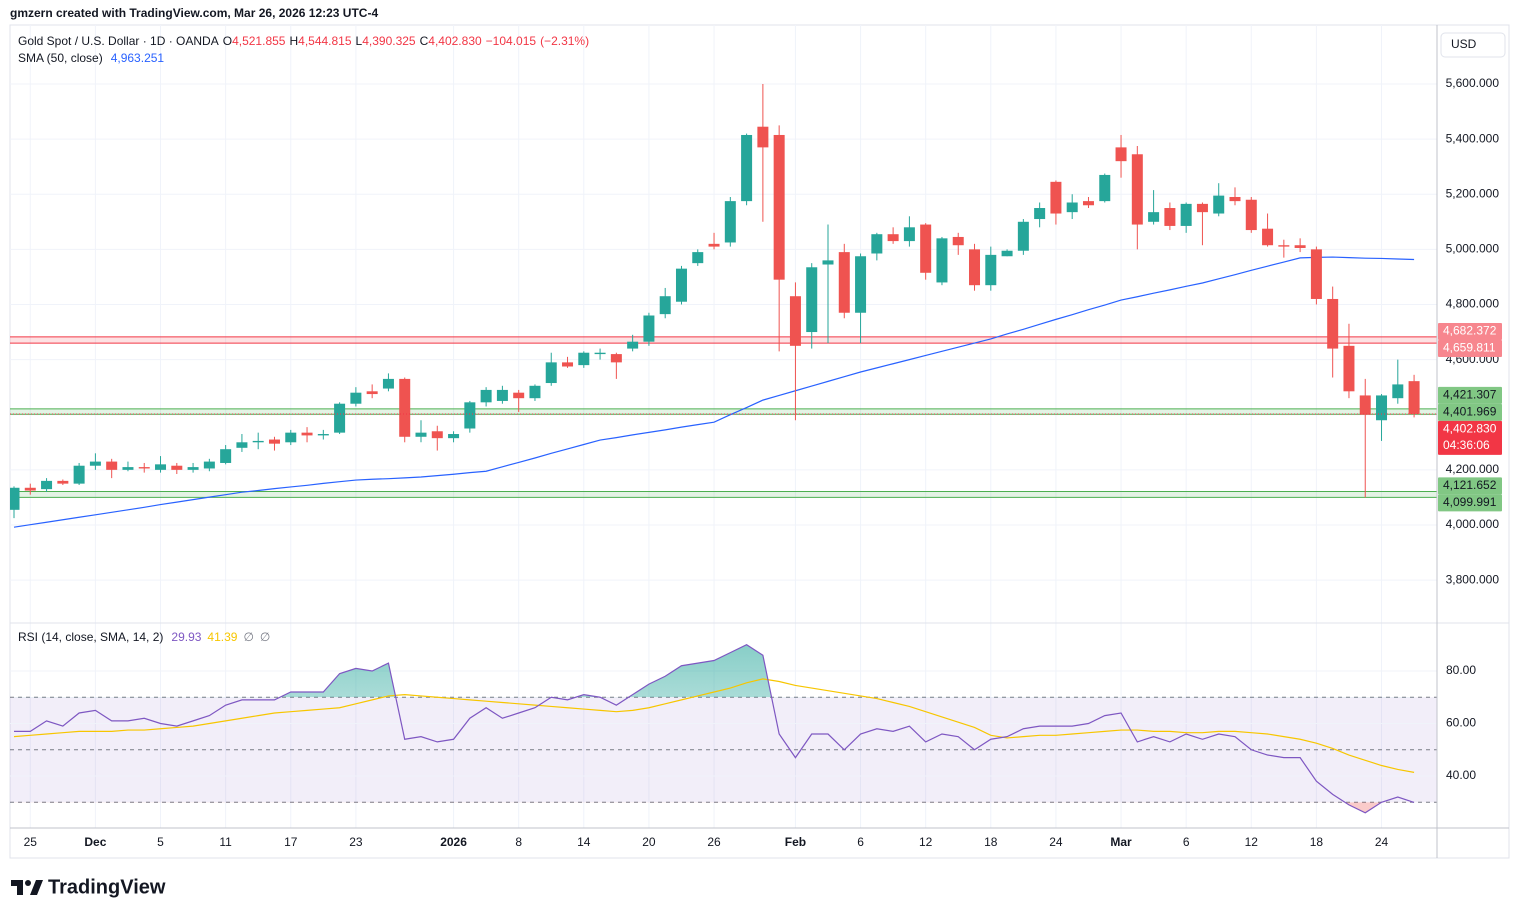 Image resolution: width=1519 pixels, height=917 pixels. What do you see at coordinates (325, 41) in the screenshot?
I see `ohlc-value: 4,544.815` at bounding box center [325, 41].